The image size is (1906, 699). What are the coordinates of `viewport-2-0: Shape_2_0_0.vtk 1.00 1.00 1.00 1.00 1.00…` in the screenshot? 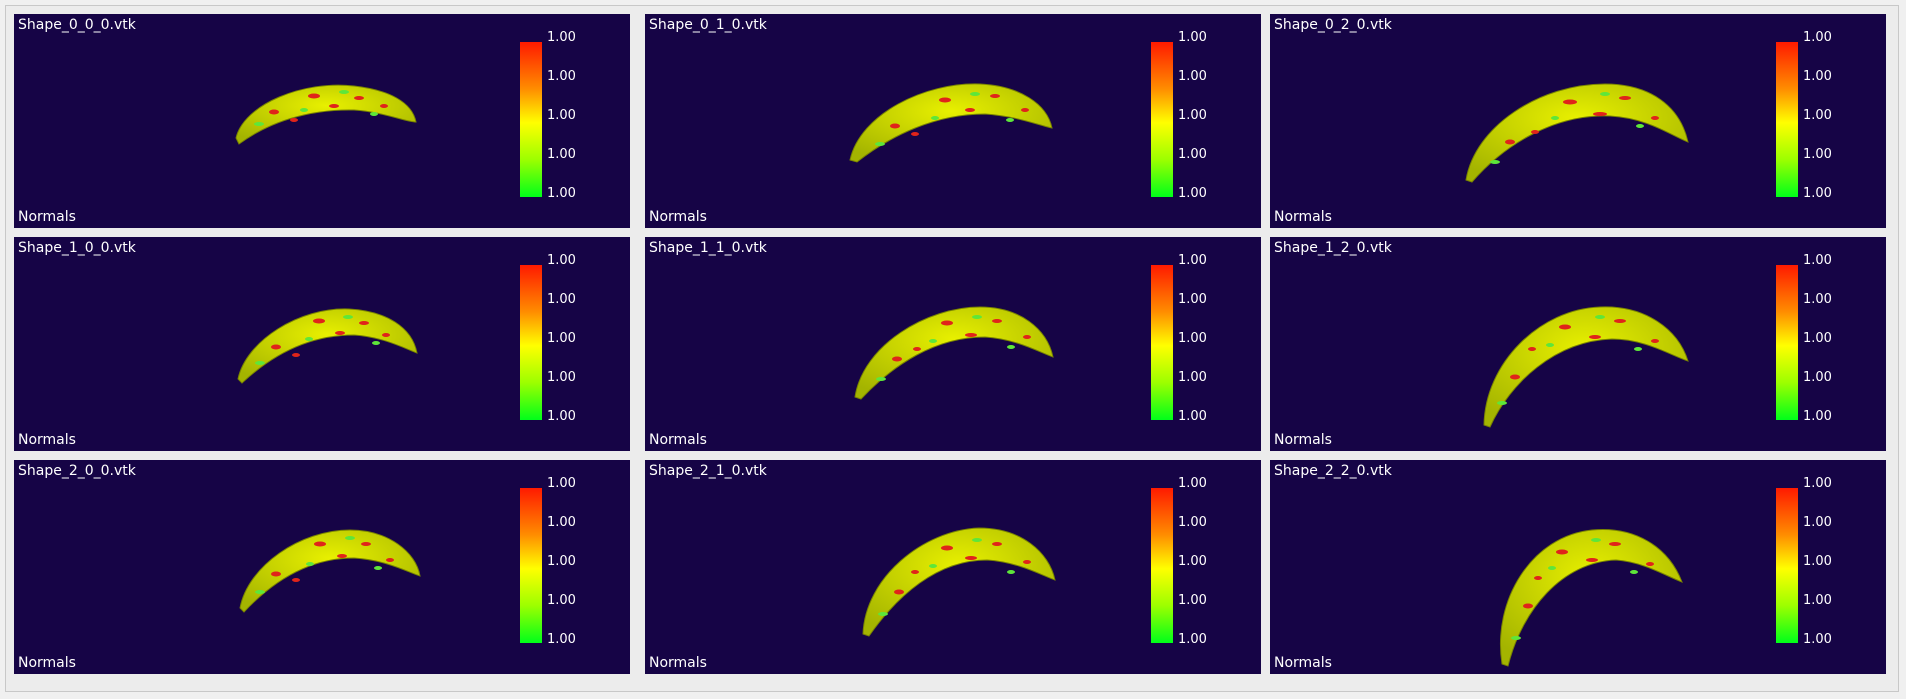 It's located at (322, 567).